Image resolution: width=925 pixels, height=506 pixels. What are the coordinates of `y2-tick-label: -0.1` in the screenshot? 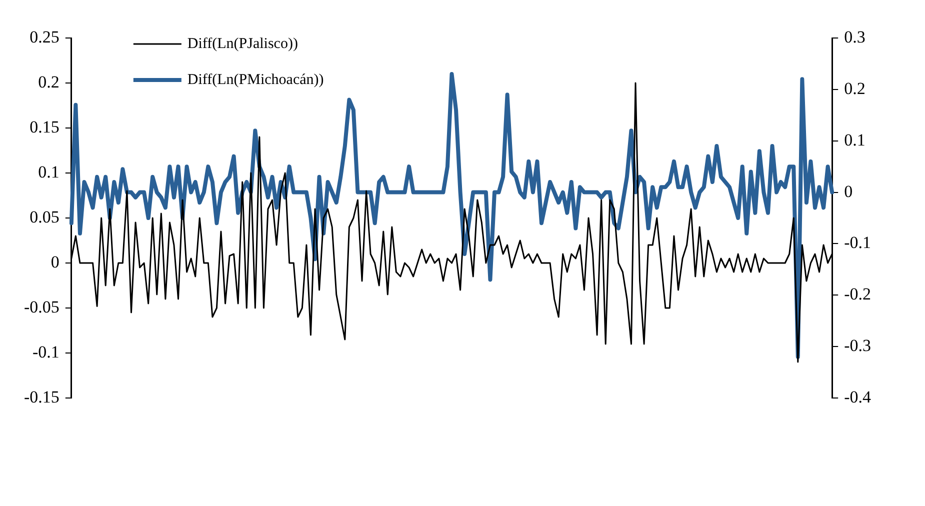 It's located at (858, 242).